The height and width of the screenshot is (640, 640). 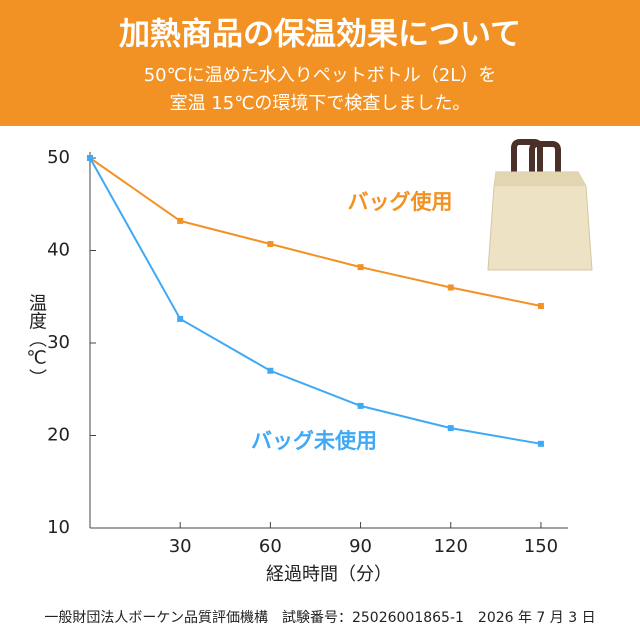 What do you see at coordinates (329, 574) in the screenshot?
I see `x-axis-label: 経過時間（分）` at bounding box center [329, 574].